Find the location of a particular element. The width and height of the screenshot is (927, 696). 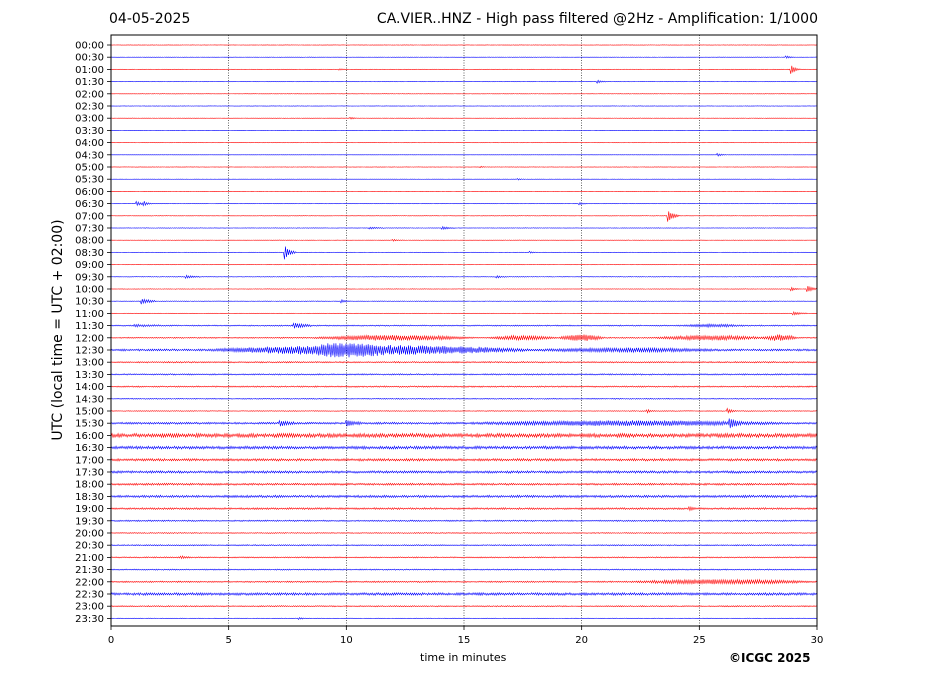

y-tick-label: 14:00 is located at coordinates (89, 387).